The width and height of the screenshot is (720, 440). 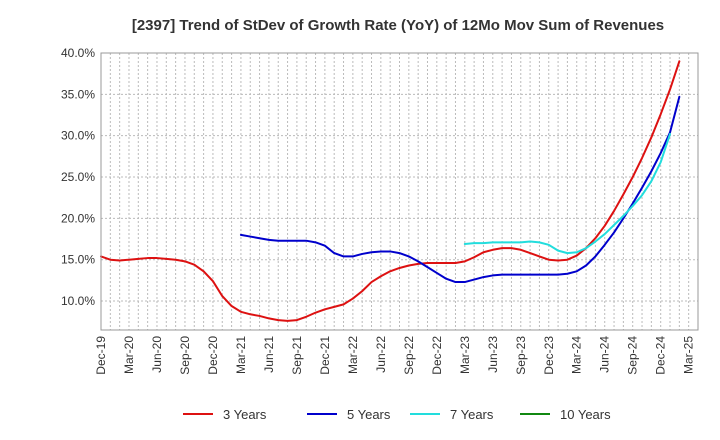 I want to click on y-tick-label: 25.0%, so click(x=78, y=177).